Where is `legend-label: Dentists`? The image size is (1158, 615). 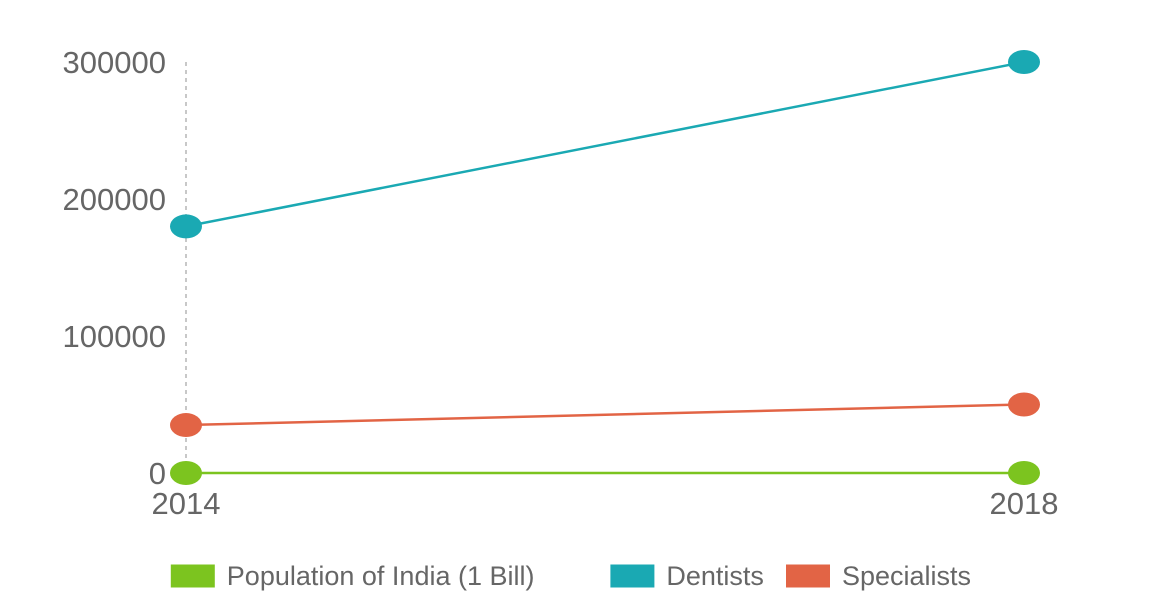 legend-label: Dentists is located at coordinates (715, 576).